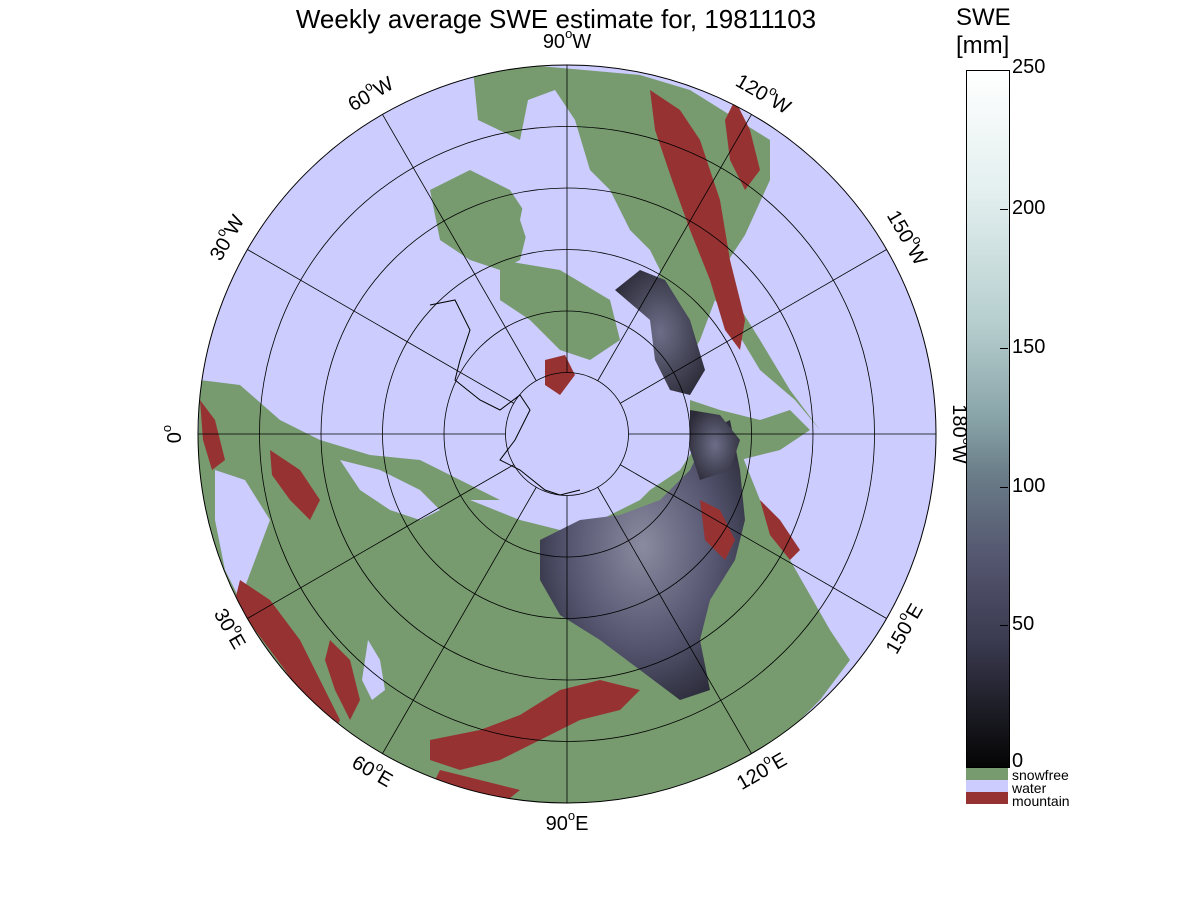 The height and width of the screenshot is (901, 1201). What do you see at coordinates (988, 419) in the screenshot?
I see `colorbar-gradient` at bounding box center [988, 419].